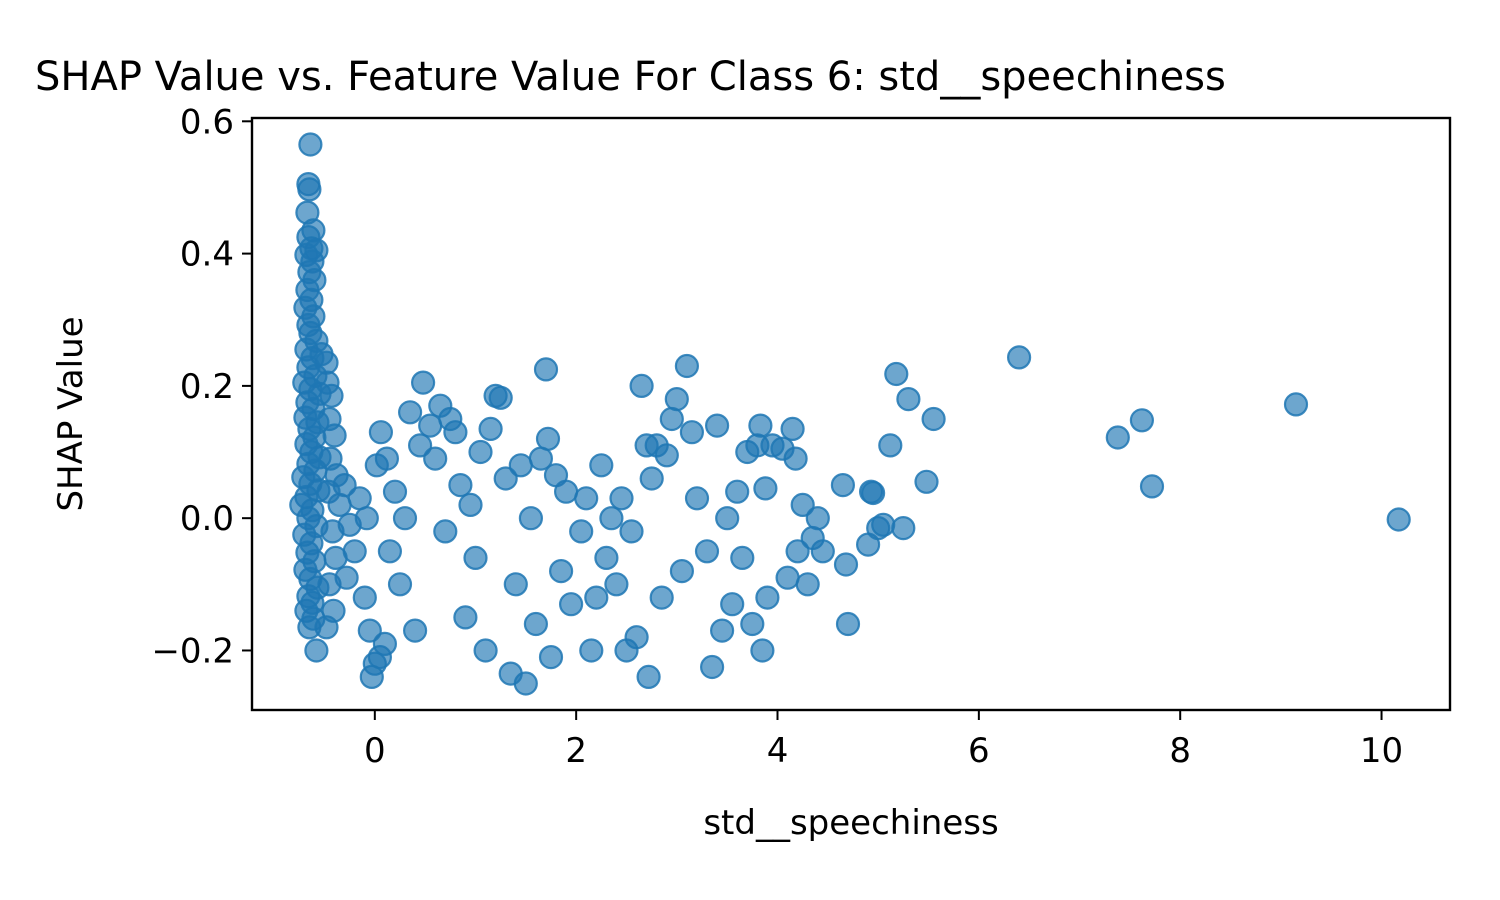  Describe the element at coordinates (979, 751) in the screenshot. I see `x-tick-label: 6` at that location.